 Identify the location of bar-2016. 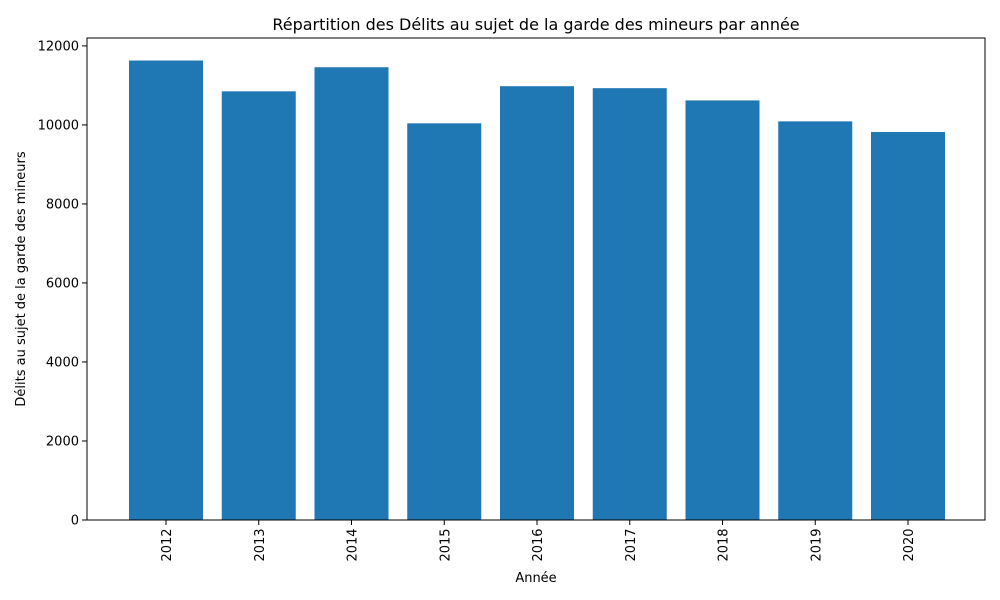
(537, 303).